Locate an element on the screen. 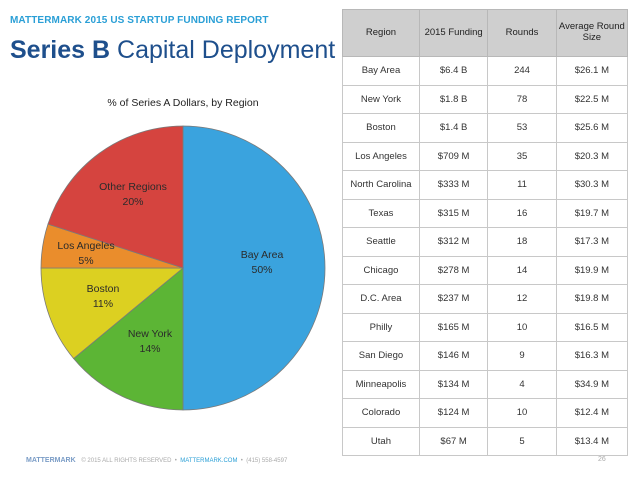 The height and width of the screenshot is (479, 638). table-row: San Diego $146 M 9 $16.3 M is located at coordinates (485, 356).